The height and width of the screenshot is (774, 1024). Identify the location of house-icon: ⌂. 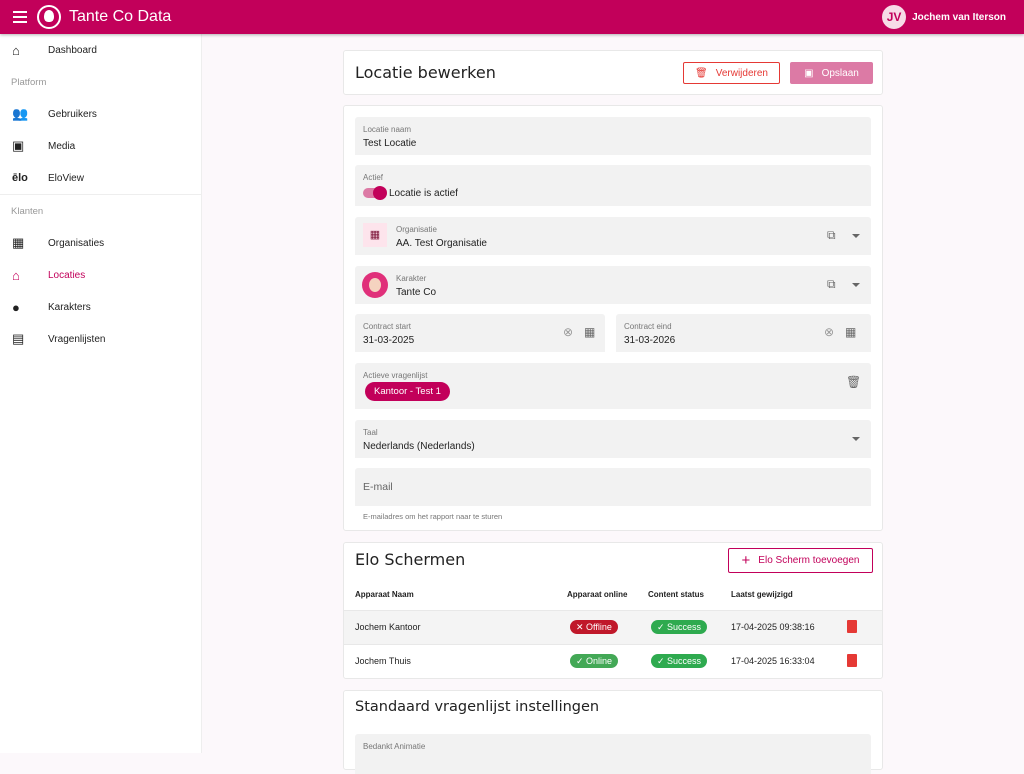
(16, 275).